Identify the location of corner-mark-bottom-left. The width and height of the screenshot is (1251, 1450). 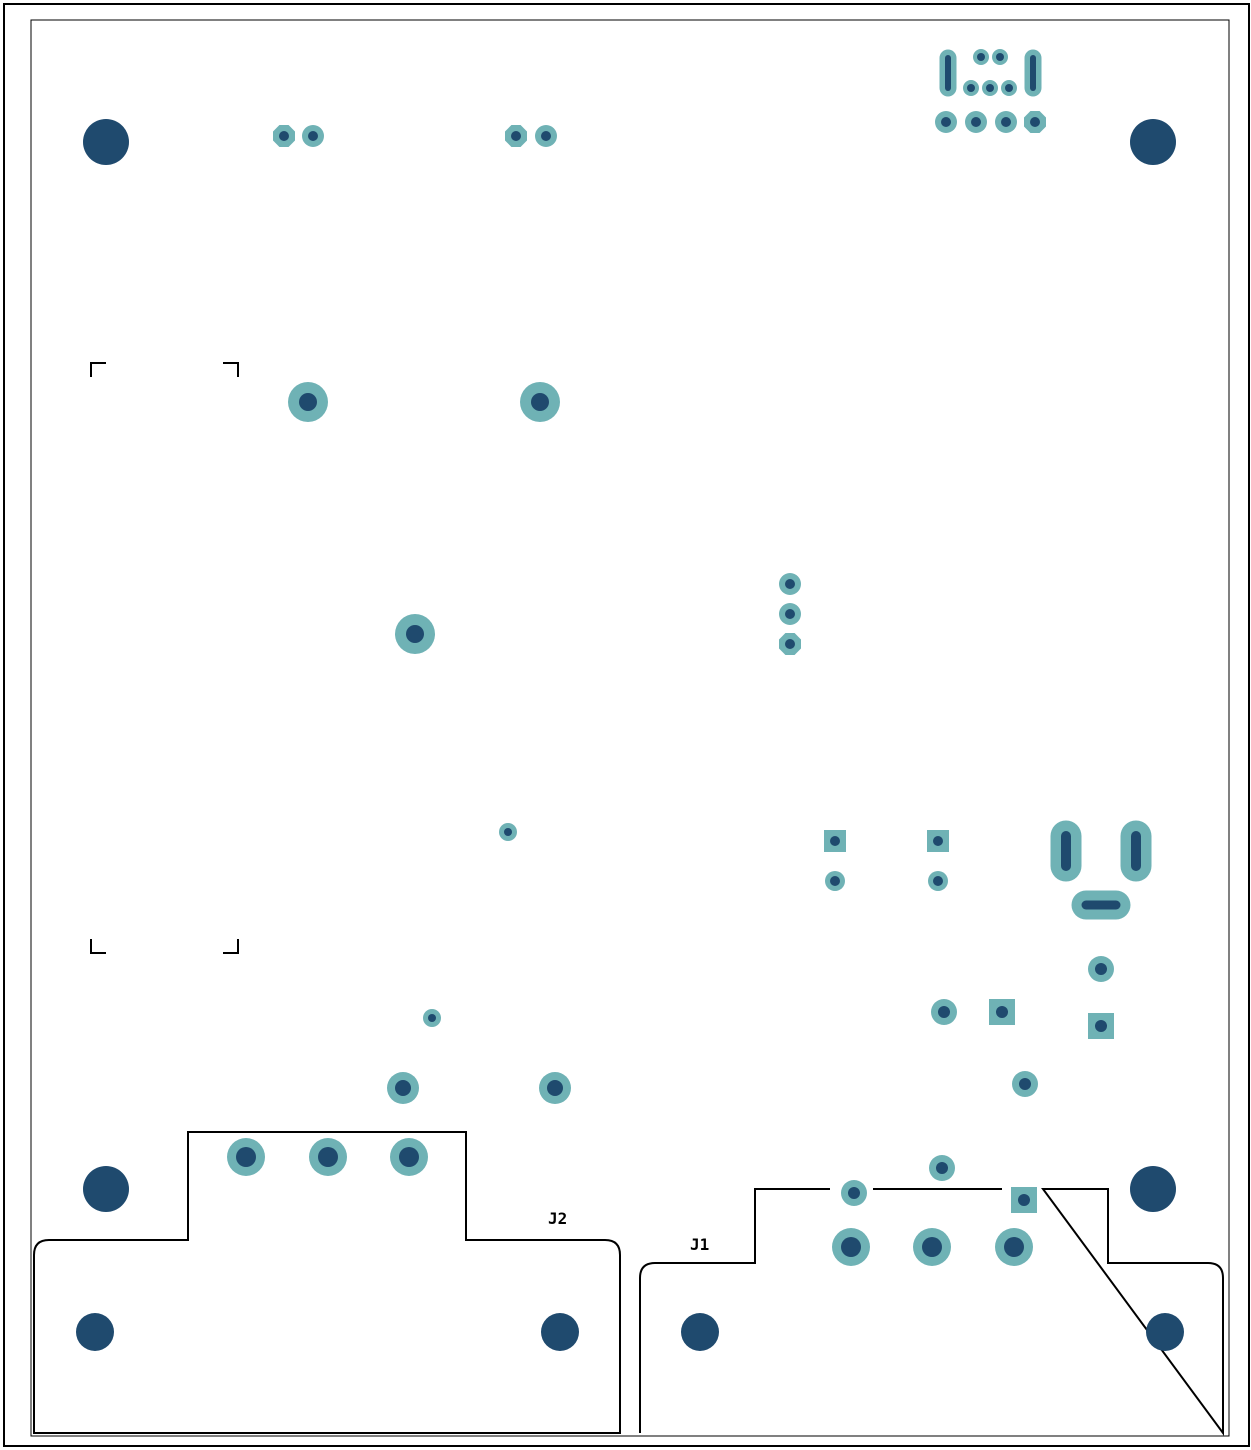
(98, 946).